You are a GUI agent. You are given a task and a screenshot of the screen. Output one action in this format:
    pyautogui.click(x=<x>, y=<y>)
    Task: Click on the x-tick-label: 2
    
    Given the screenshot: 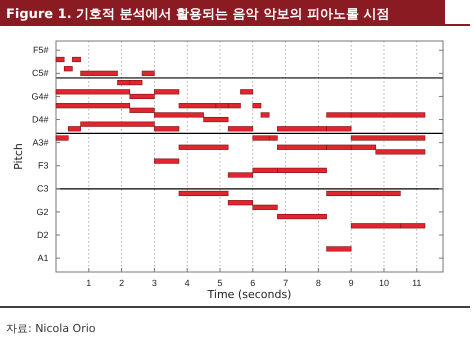 What is the action you would take?
    pyautogui.click(x=121, y=283)
    